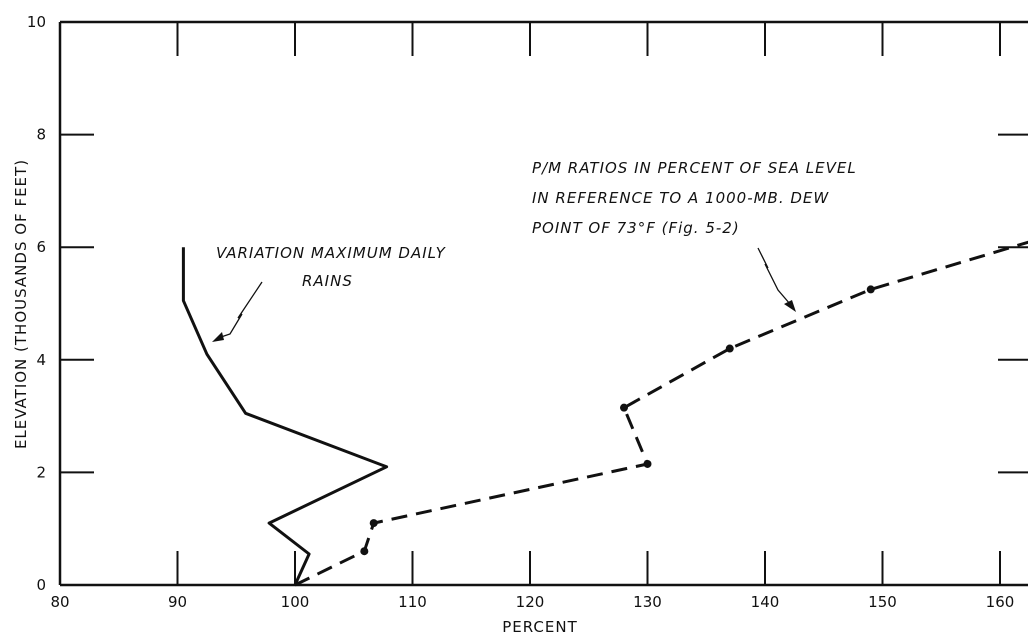 This screenshot has height=644, width=1028. What do you see at coordinates (240, 310) in the screenshot?
I see `annotation-leader-solid` at bounding box center [240, 310].